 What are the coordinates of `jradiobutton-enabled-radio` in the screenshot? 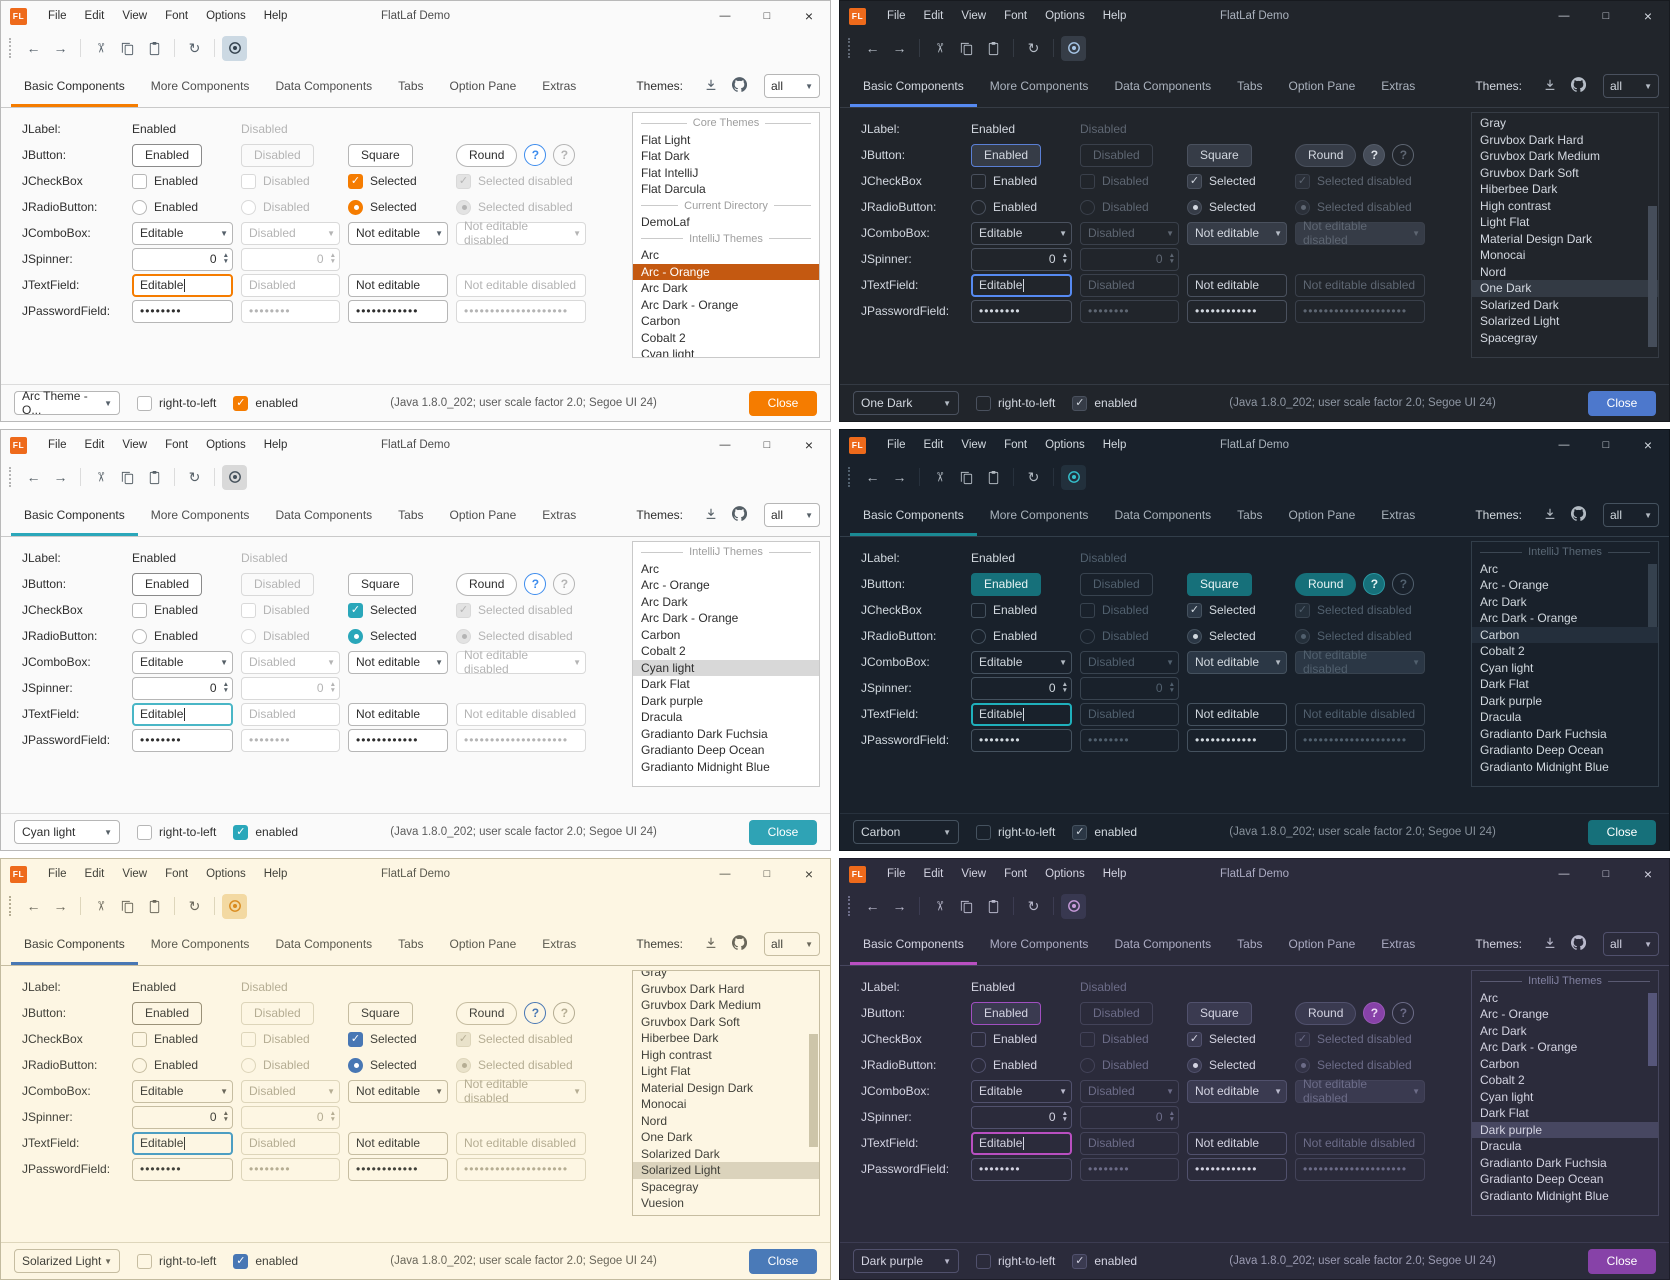 It's located at (978, 207).